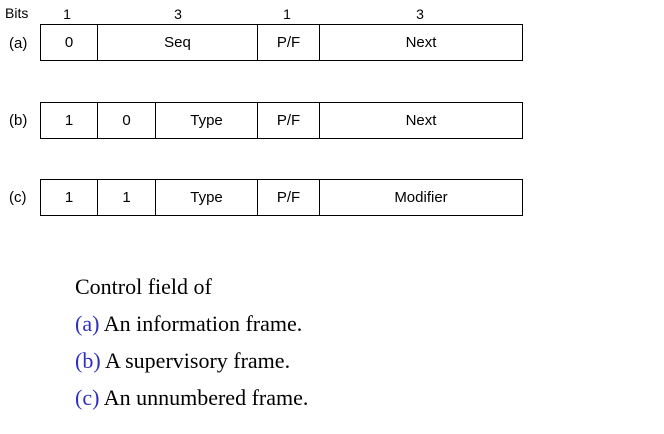  Describe the element at coordinates (126, 120) in the screenshot. I see `cell-bit-2: 0` at that location.